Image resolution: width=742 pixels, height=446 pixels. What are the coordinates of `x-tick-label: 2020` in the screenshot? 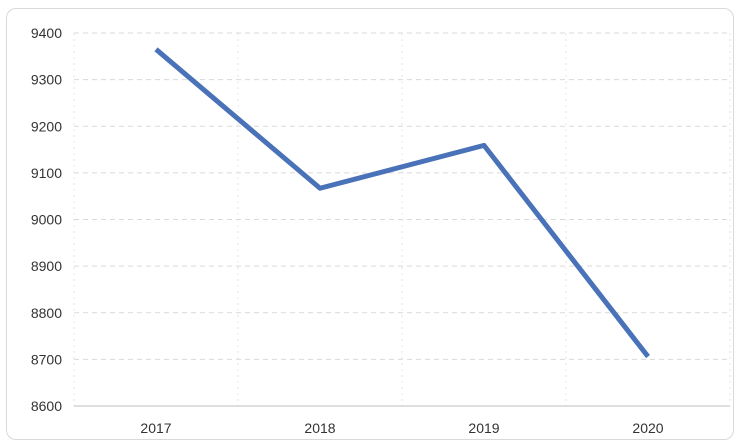 It's located at (647, 428).